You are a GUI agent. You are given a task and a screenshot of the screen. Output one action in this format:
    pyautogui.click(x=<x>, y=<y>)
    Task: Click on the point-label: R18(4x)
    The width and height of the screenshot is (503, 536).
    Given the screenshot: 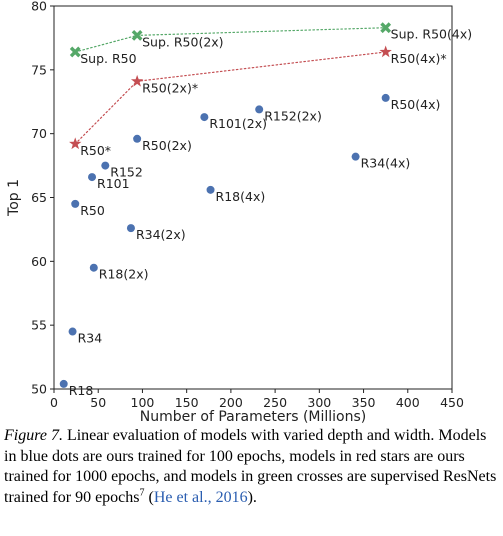 What is the action you would take?
    pyautogui.click(x=241, y=196)
    